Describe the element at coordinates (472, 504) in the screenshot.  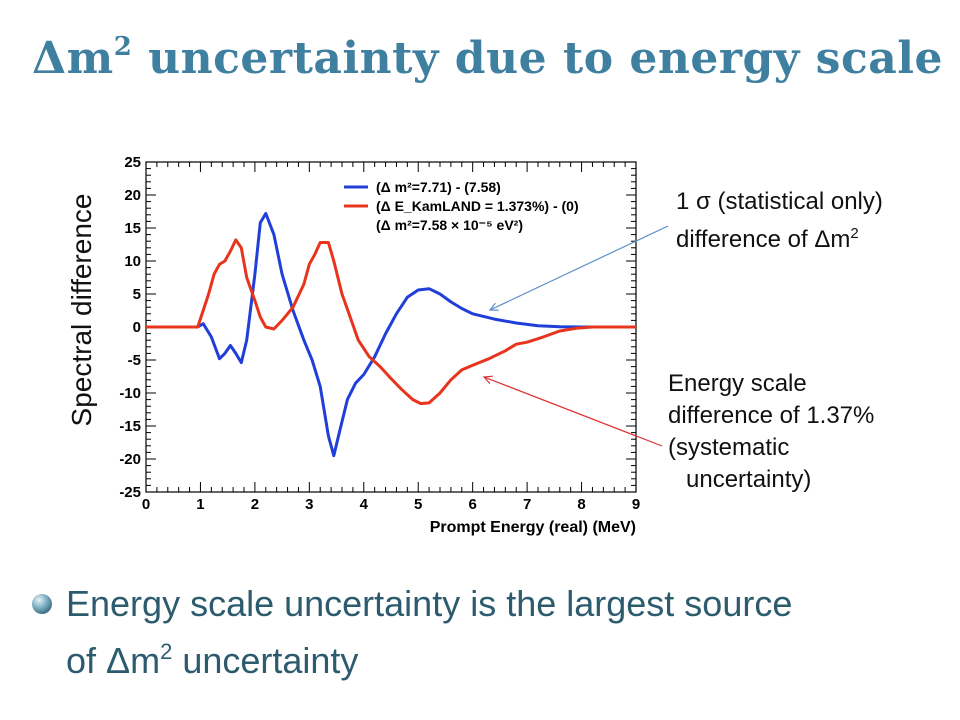
I see `x-tick-label: 6` at that location.